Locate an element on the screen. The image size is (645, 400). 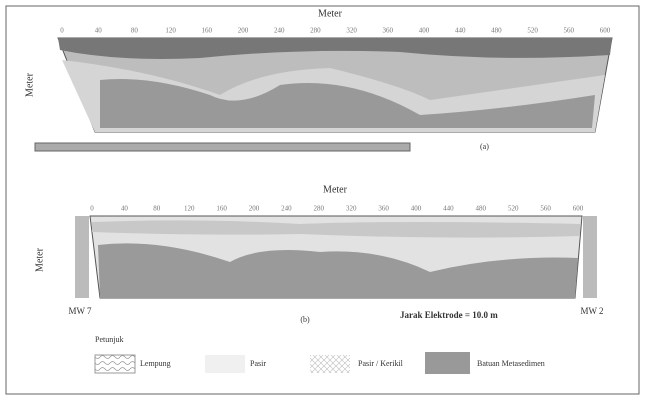
bottom-y-title: Meter is located at coordinates (39, 259).